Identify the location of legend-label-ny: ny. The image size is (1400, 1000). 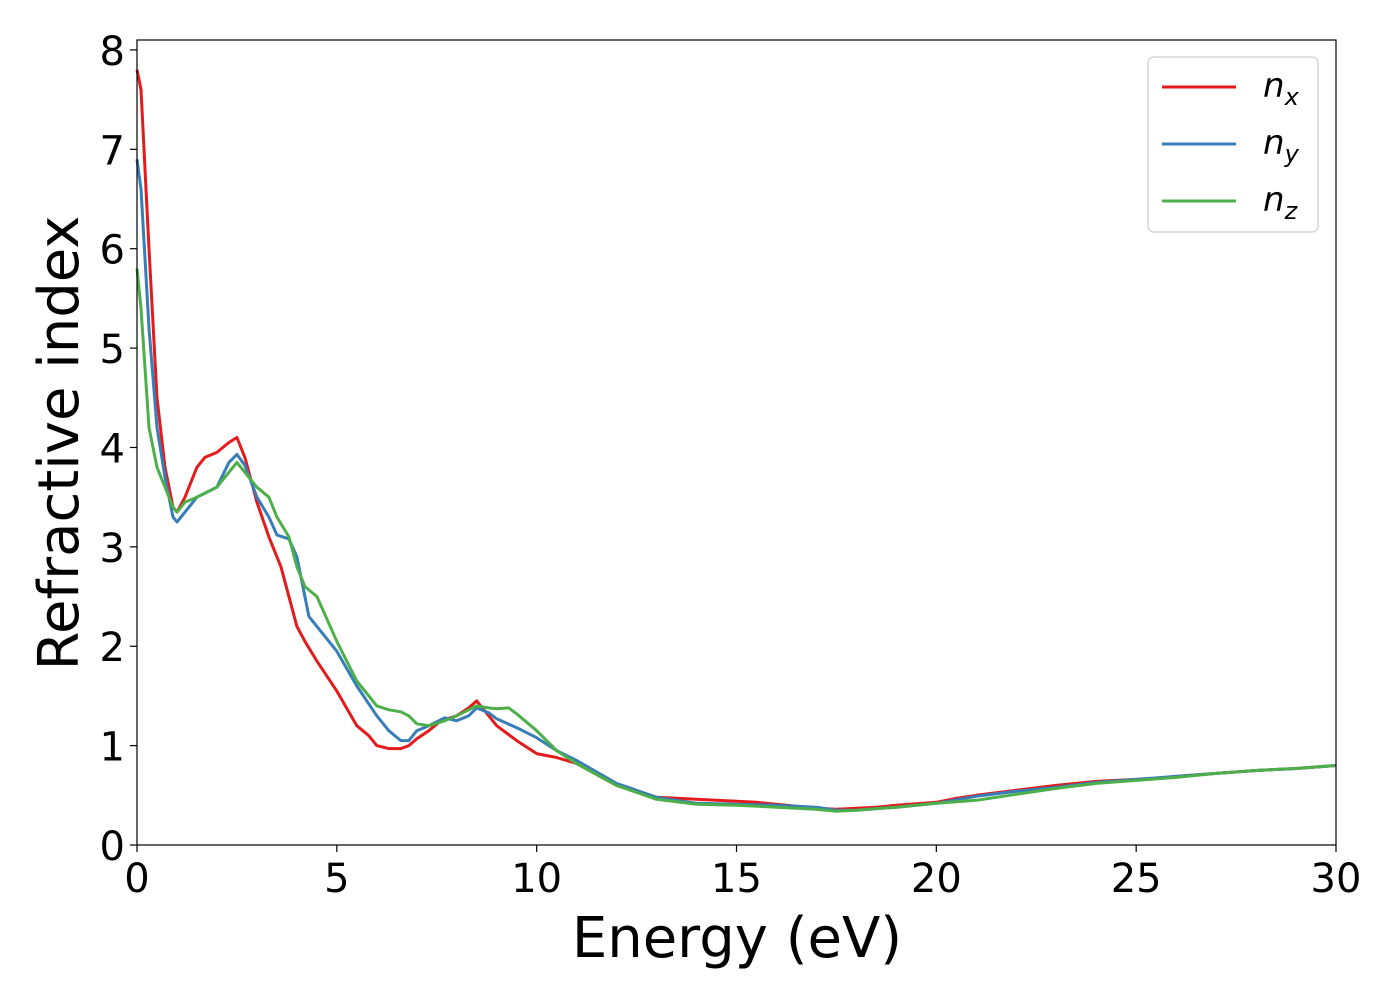
(1281, 145).